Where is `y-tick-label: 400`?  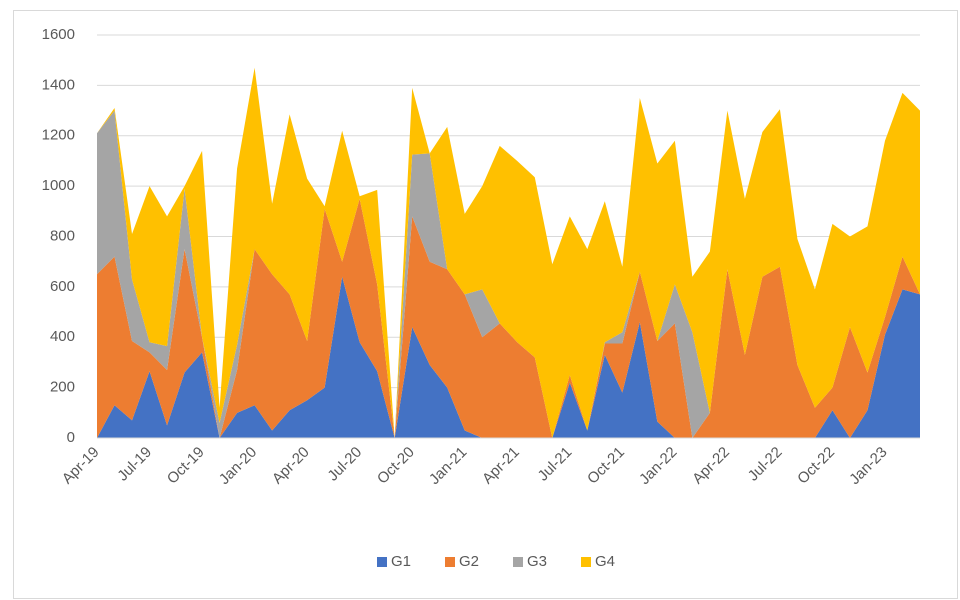 y-tick-label: 400 is located at coordinates (62, 336).